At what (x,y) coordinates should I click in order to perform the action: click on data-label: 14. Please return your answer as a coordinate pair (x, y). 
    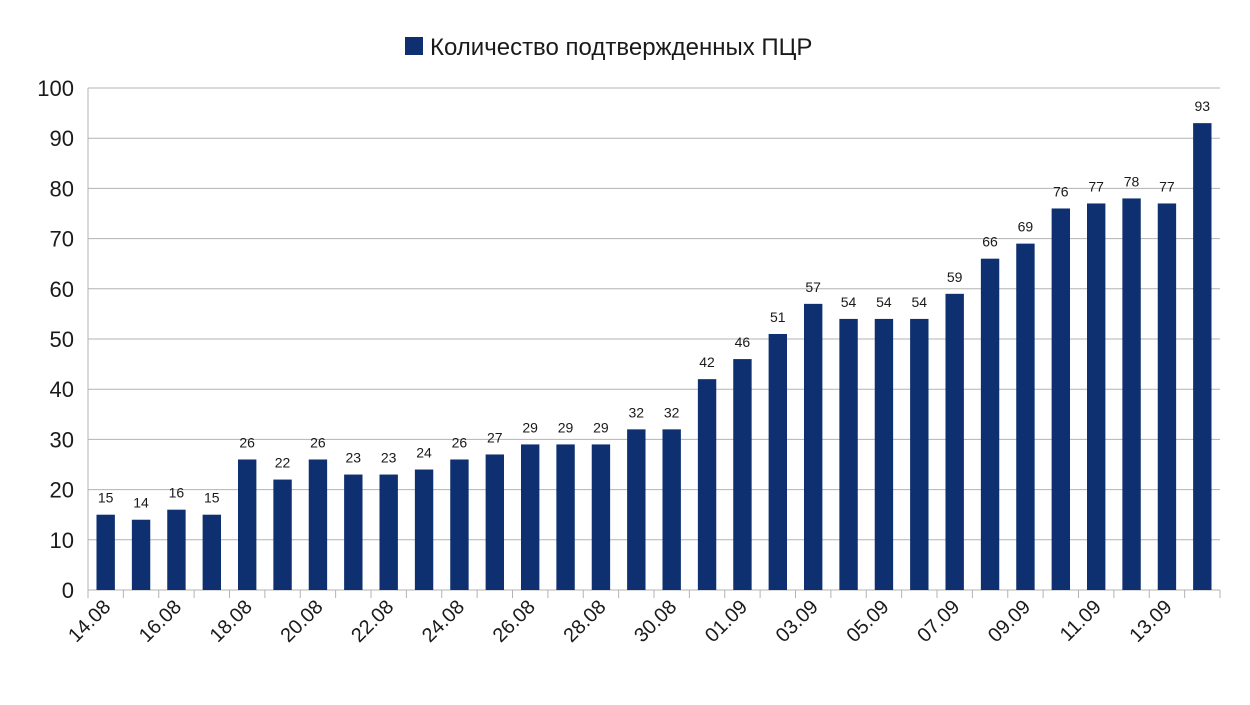
    Looking at the image, I should click on (141, 503).